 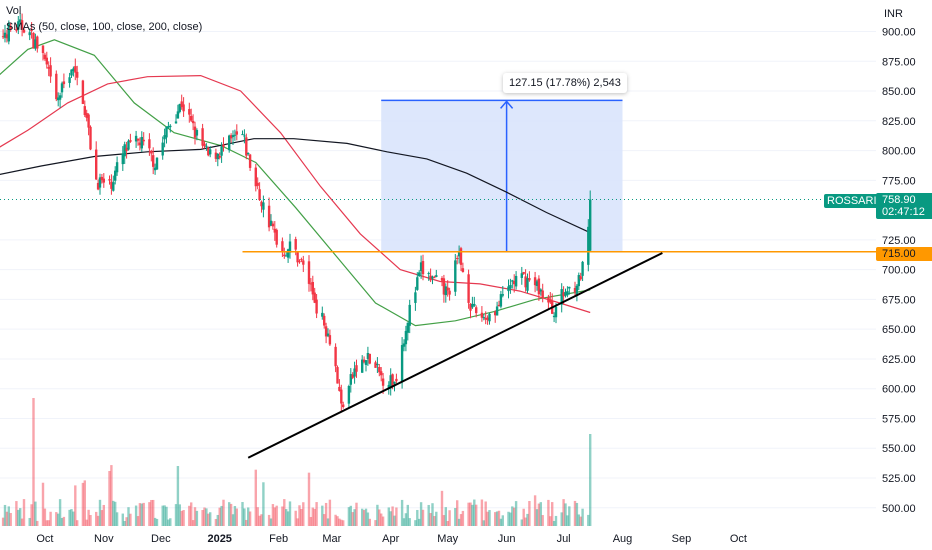 What do you see at coordinates (899, 509) in the screenshot?
I see `price-tick-label: 500.00` at bounding box center [899, 509].